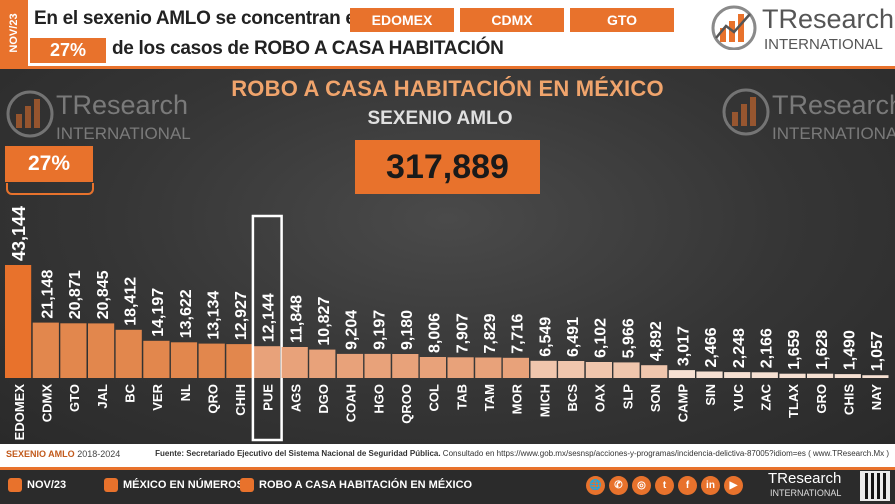  What do you see at coordinates (833, 133) in the screenshot?
I see `watermark-logo-right-subtext: INTERNATIONAL` at bounding box center [833, 133].